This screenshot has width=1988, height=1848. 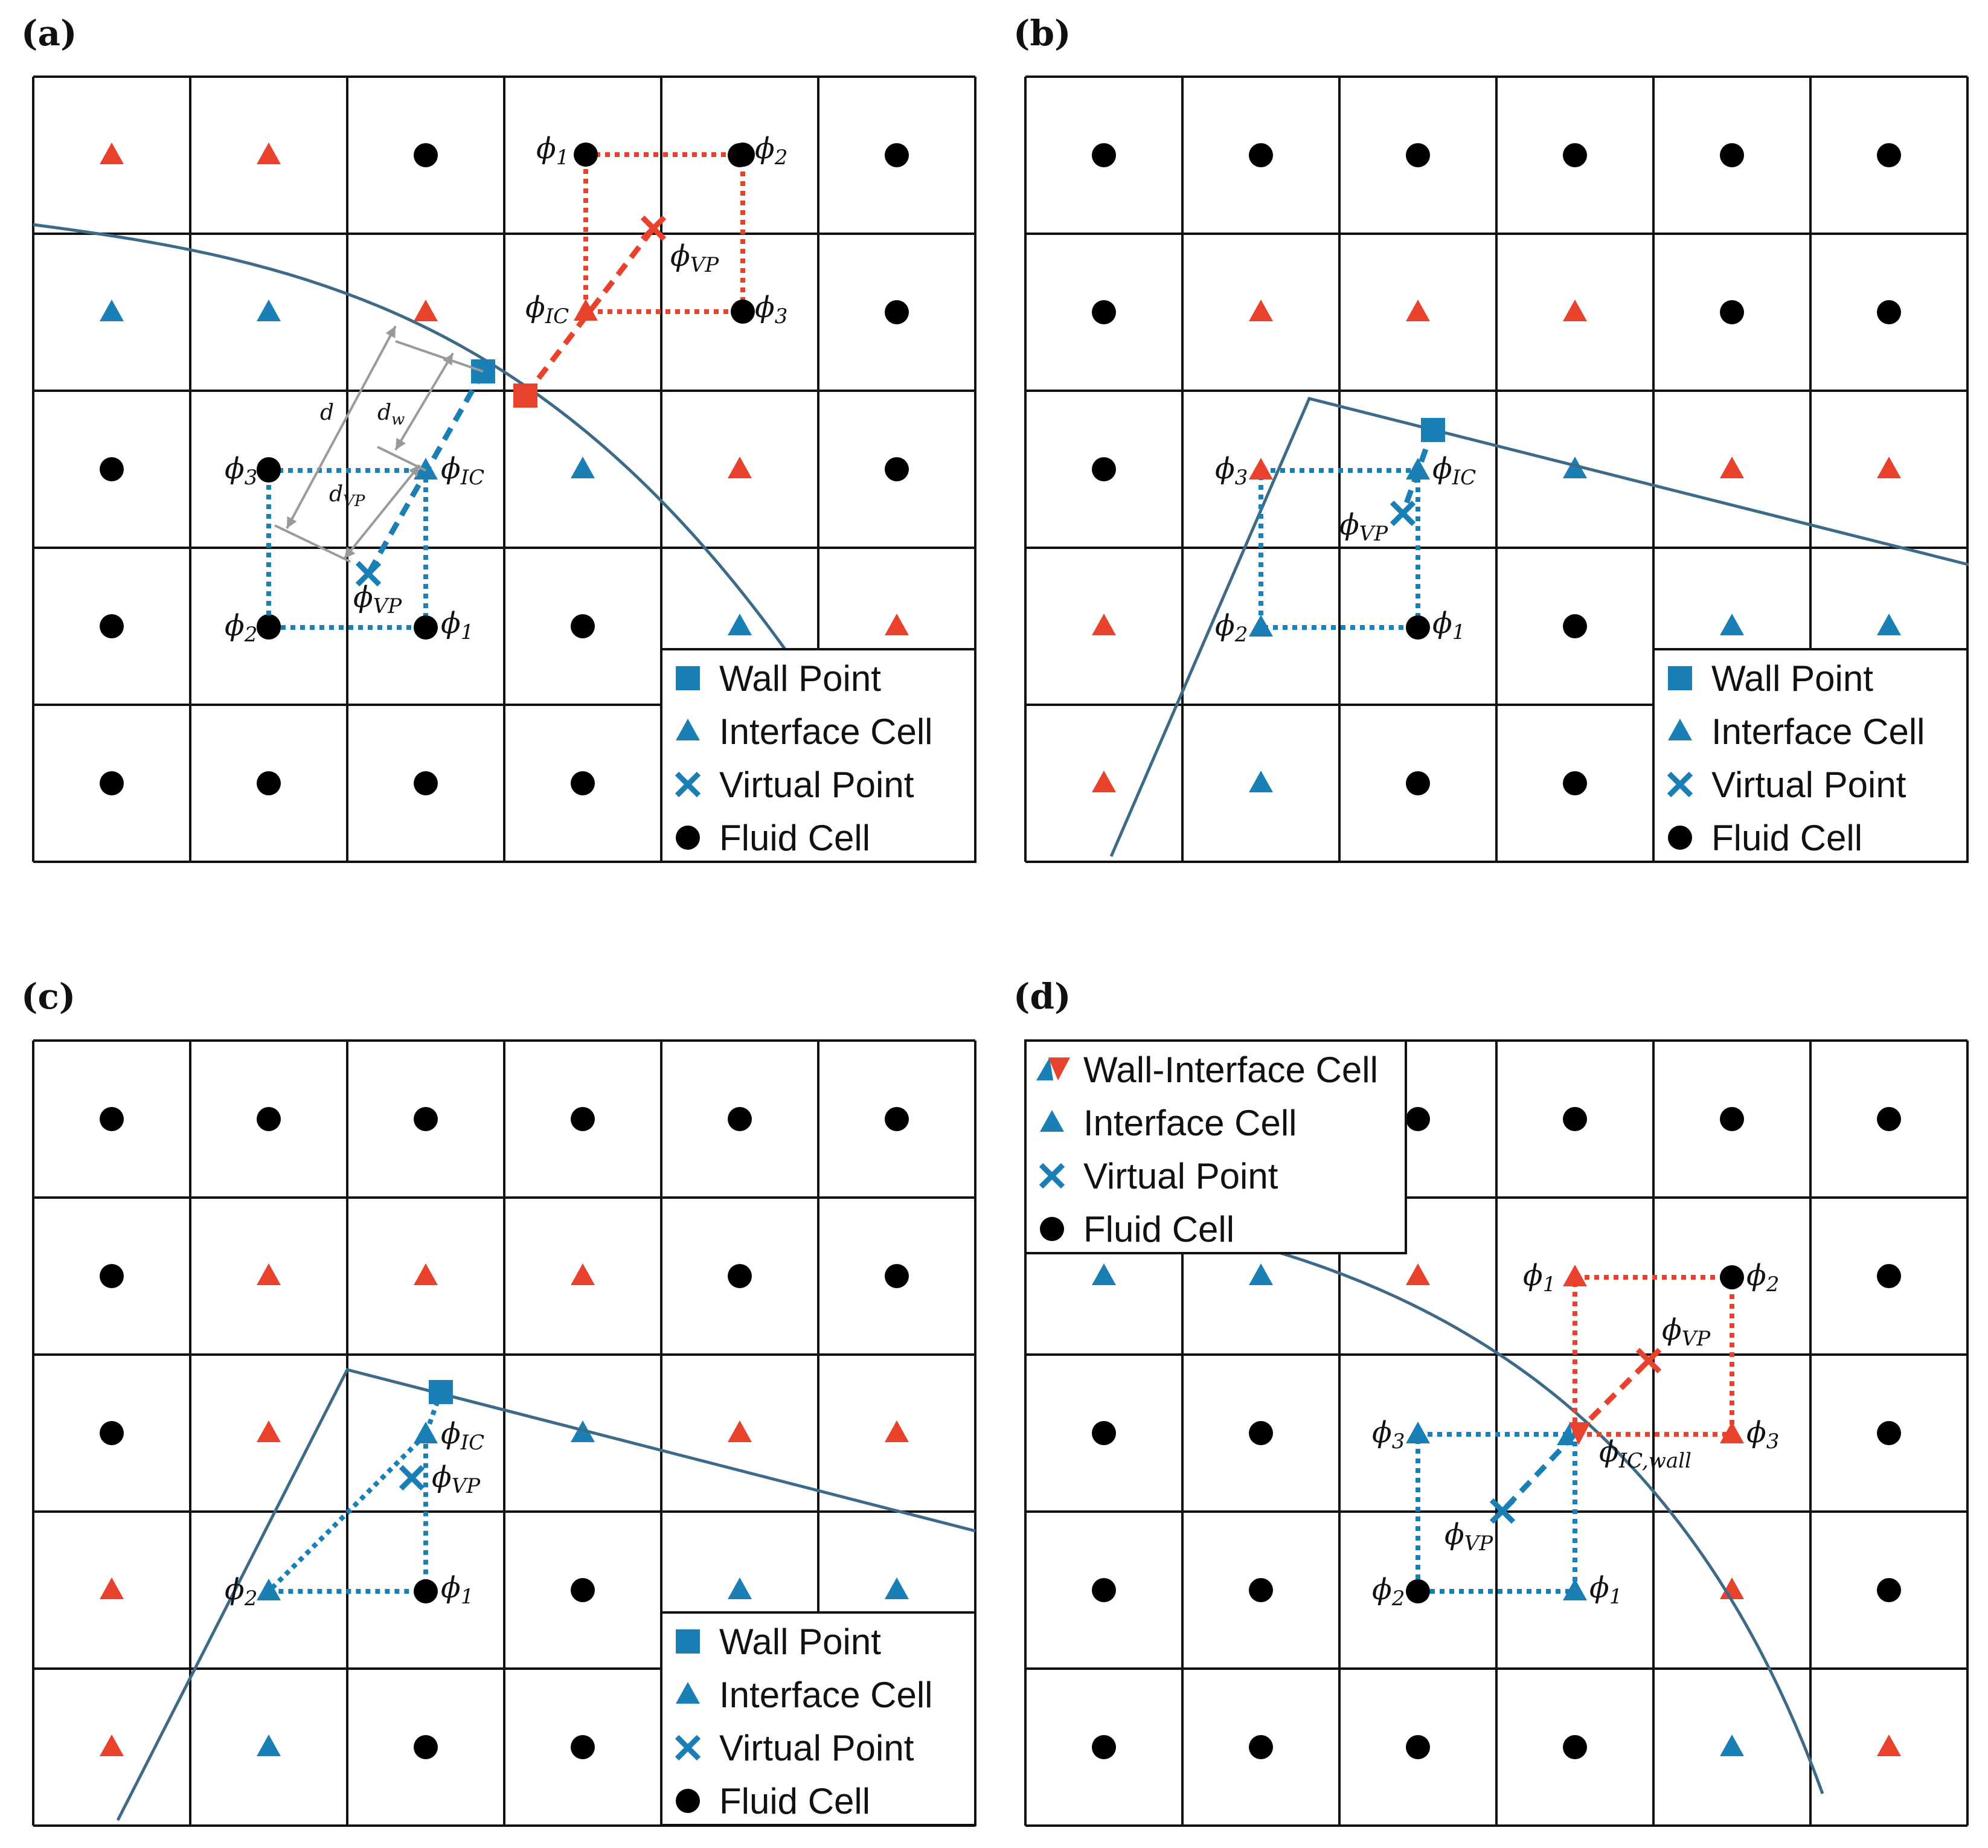 I want to click on wall-boundary, so click(x=410, y=436).